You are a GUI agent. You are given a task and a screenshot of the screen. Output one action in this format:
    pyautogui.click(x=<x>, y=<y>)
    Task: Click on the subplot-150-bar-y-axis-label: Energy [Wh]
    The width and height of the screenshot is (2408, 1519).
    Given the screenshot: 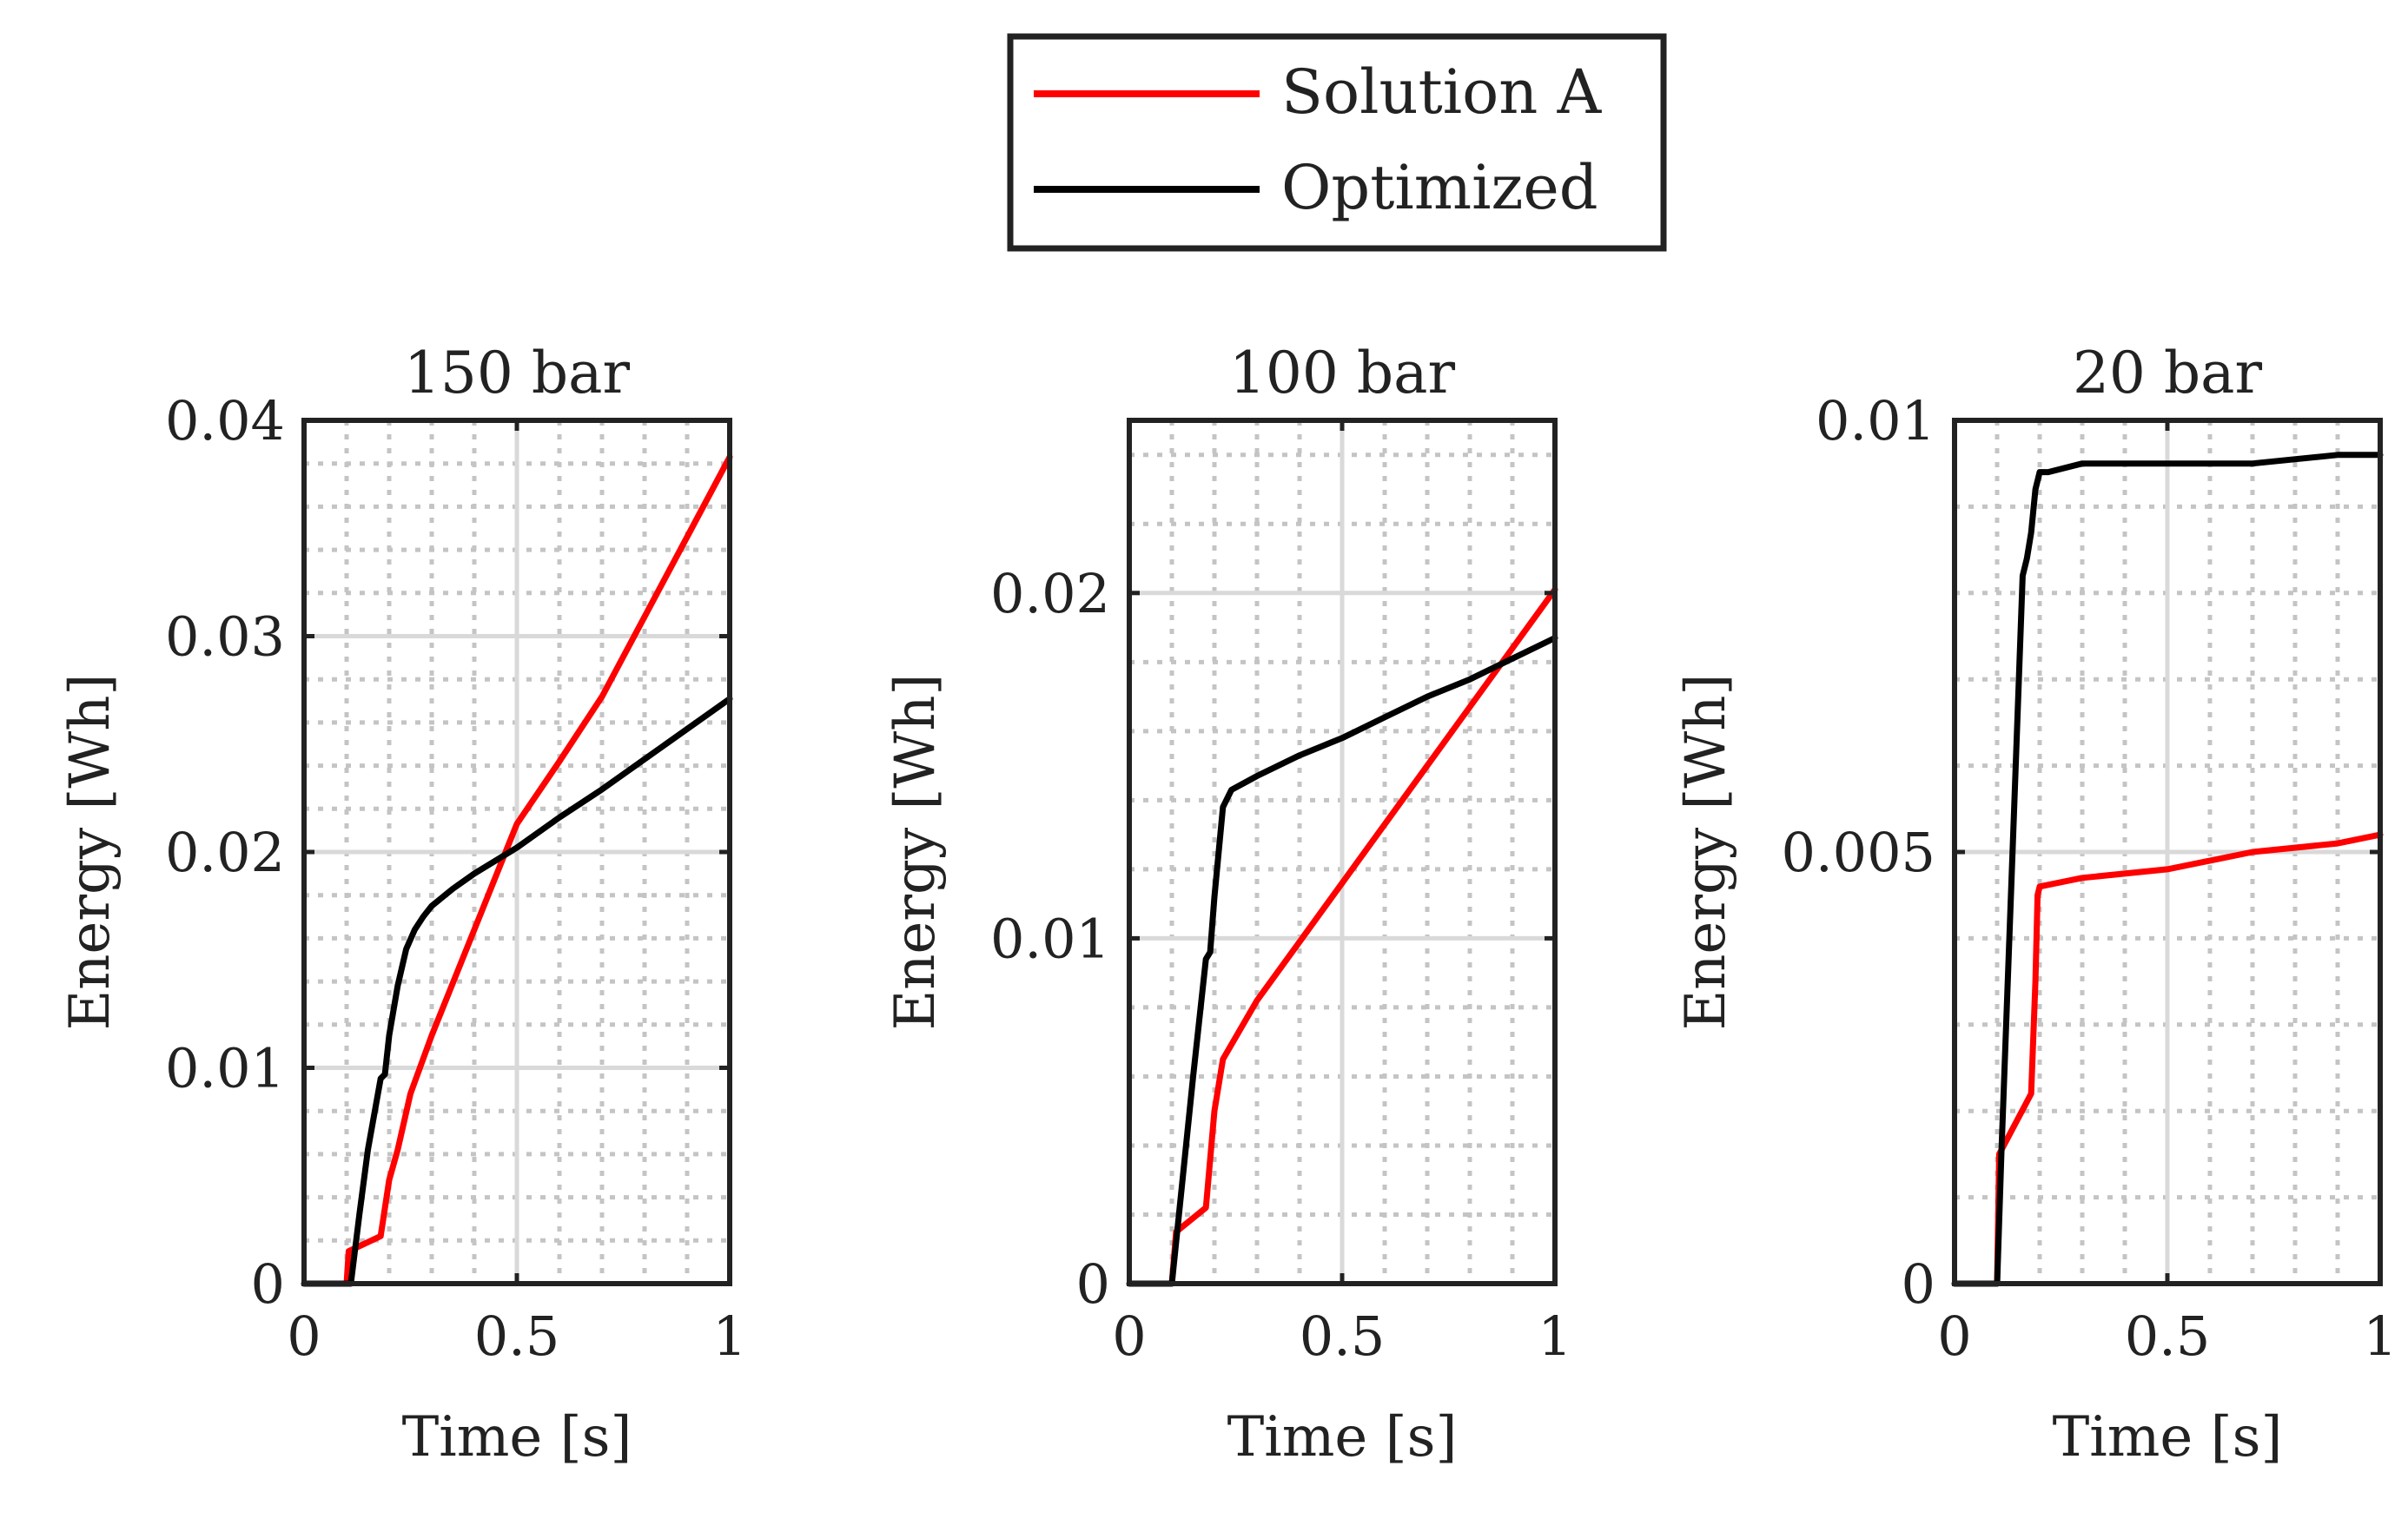 What is the action you would take?
    pyautogui.click(x=90, y=852)
    